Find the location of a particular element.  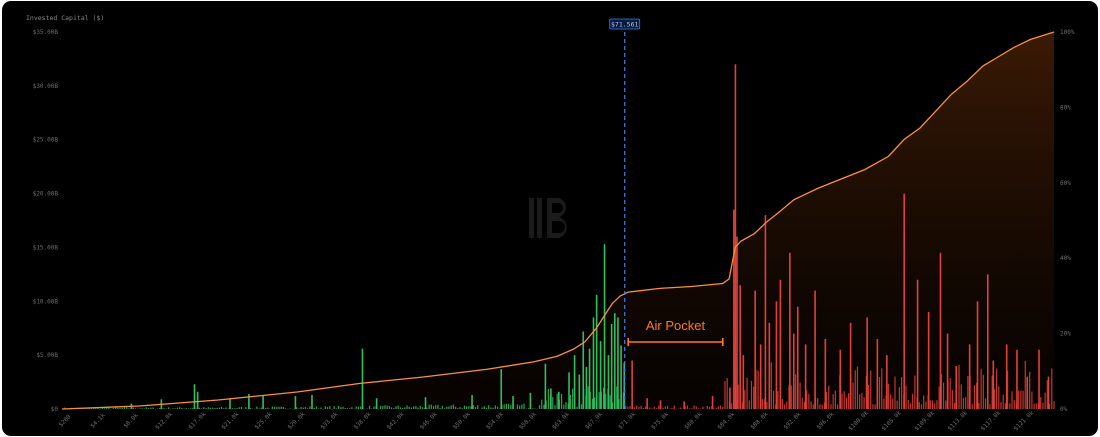

x-tick-label: $121.0k is located at coordinates (1023, 420).